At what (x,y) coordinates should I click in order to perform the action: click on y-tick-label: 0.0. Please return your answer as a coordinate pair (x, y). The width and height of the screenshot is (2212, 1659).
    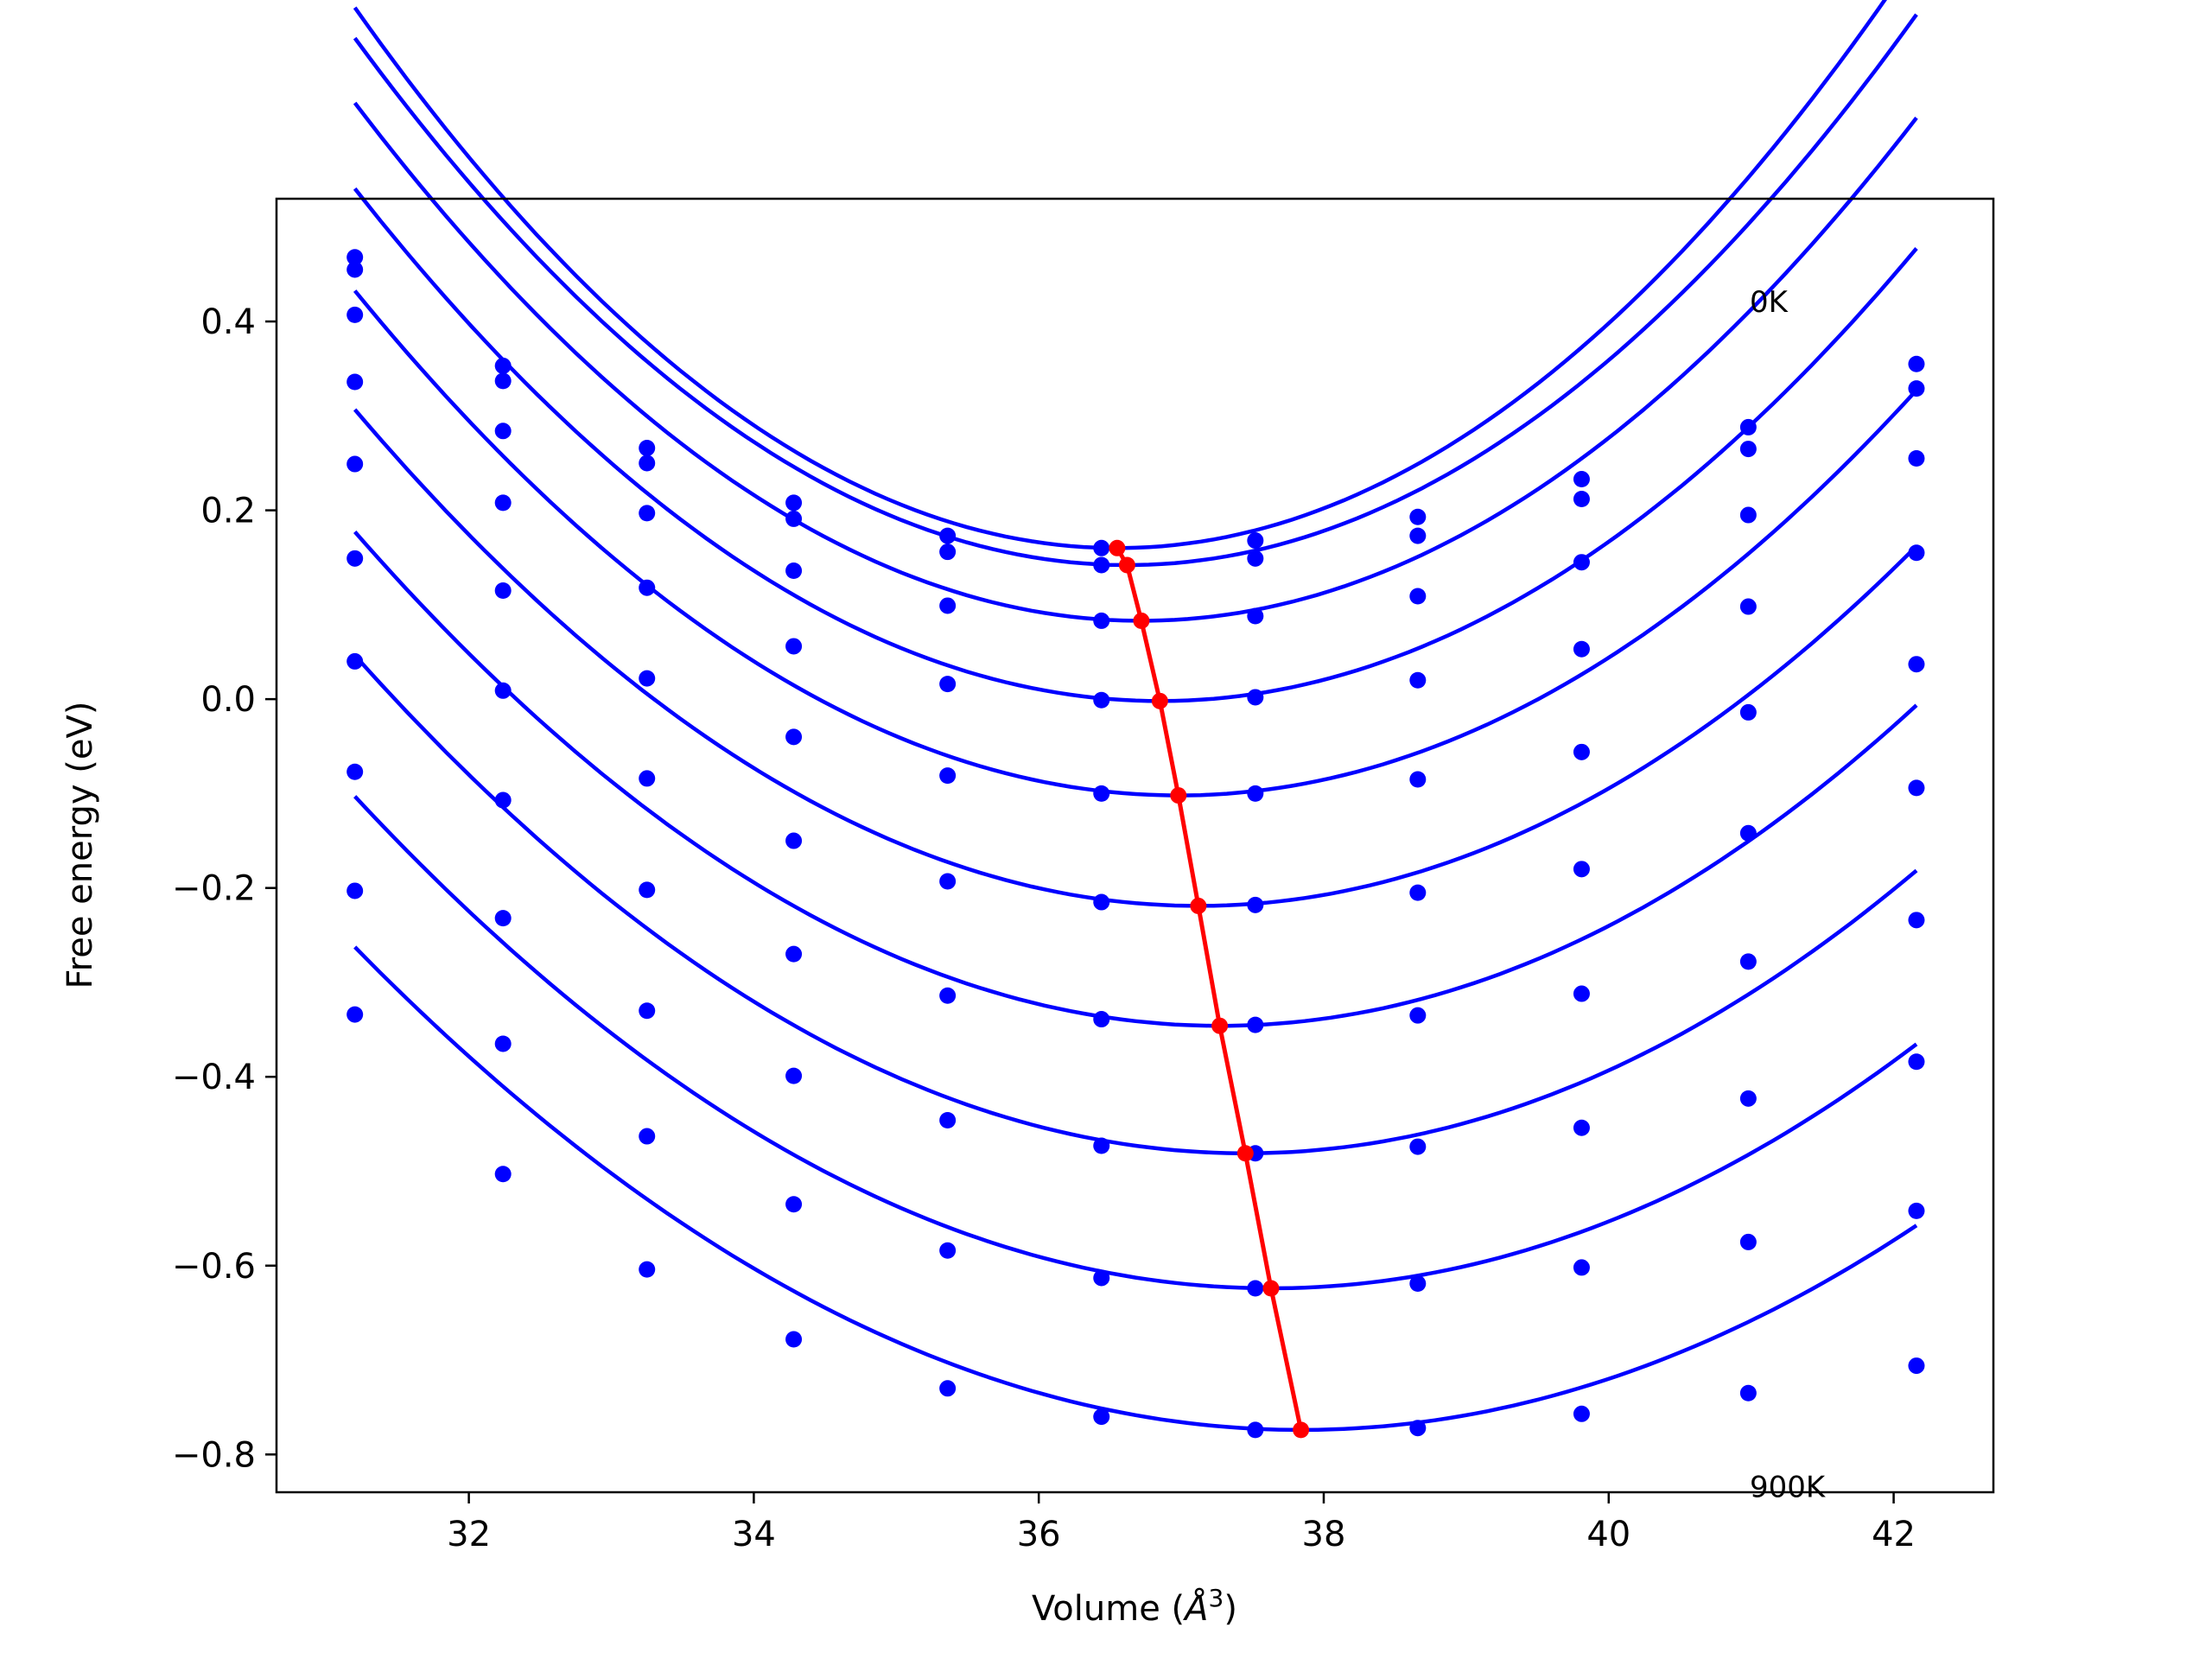
    Looking at the image, I should click on (228, 700).